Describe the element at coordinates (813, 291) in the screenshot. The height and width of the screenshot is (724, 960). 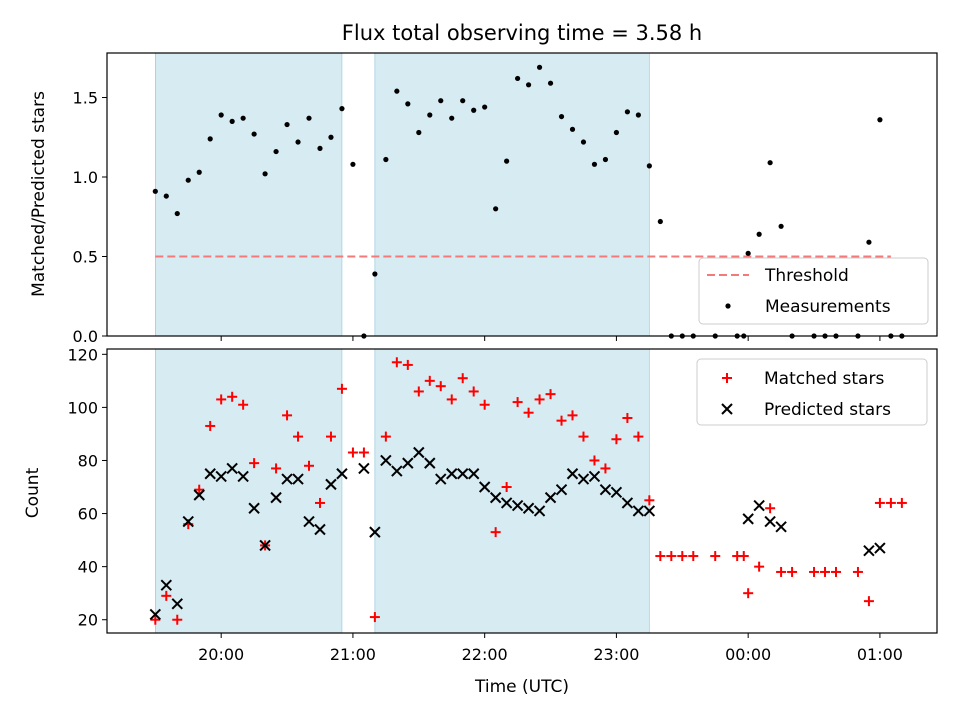
I see `top-legend: Threshold Measurements` at that location.